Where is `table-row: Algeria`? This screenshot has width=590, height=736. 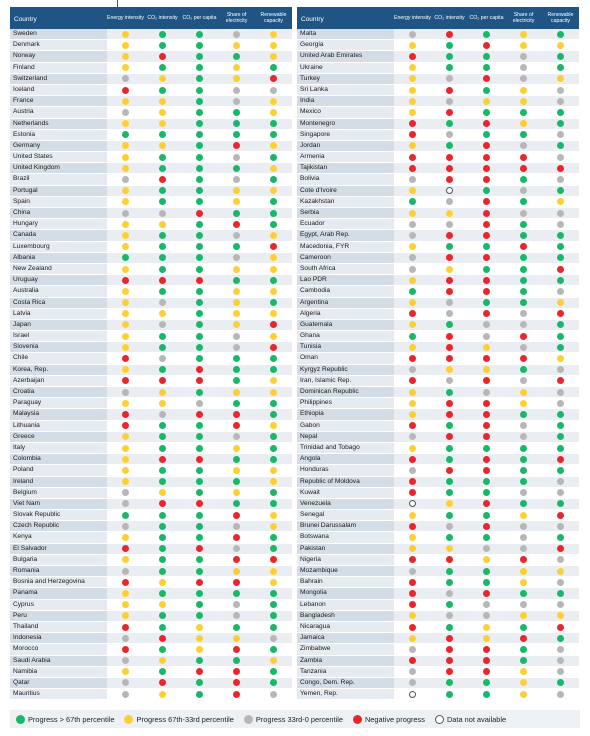 table-row: Algeria is located at coordinates (438, 314).